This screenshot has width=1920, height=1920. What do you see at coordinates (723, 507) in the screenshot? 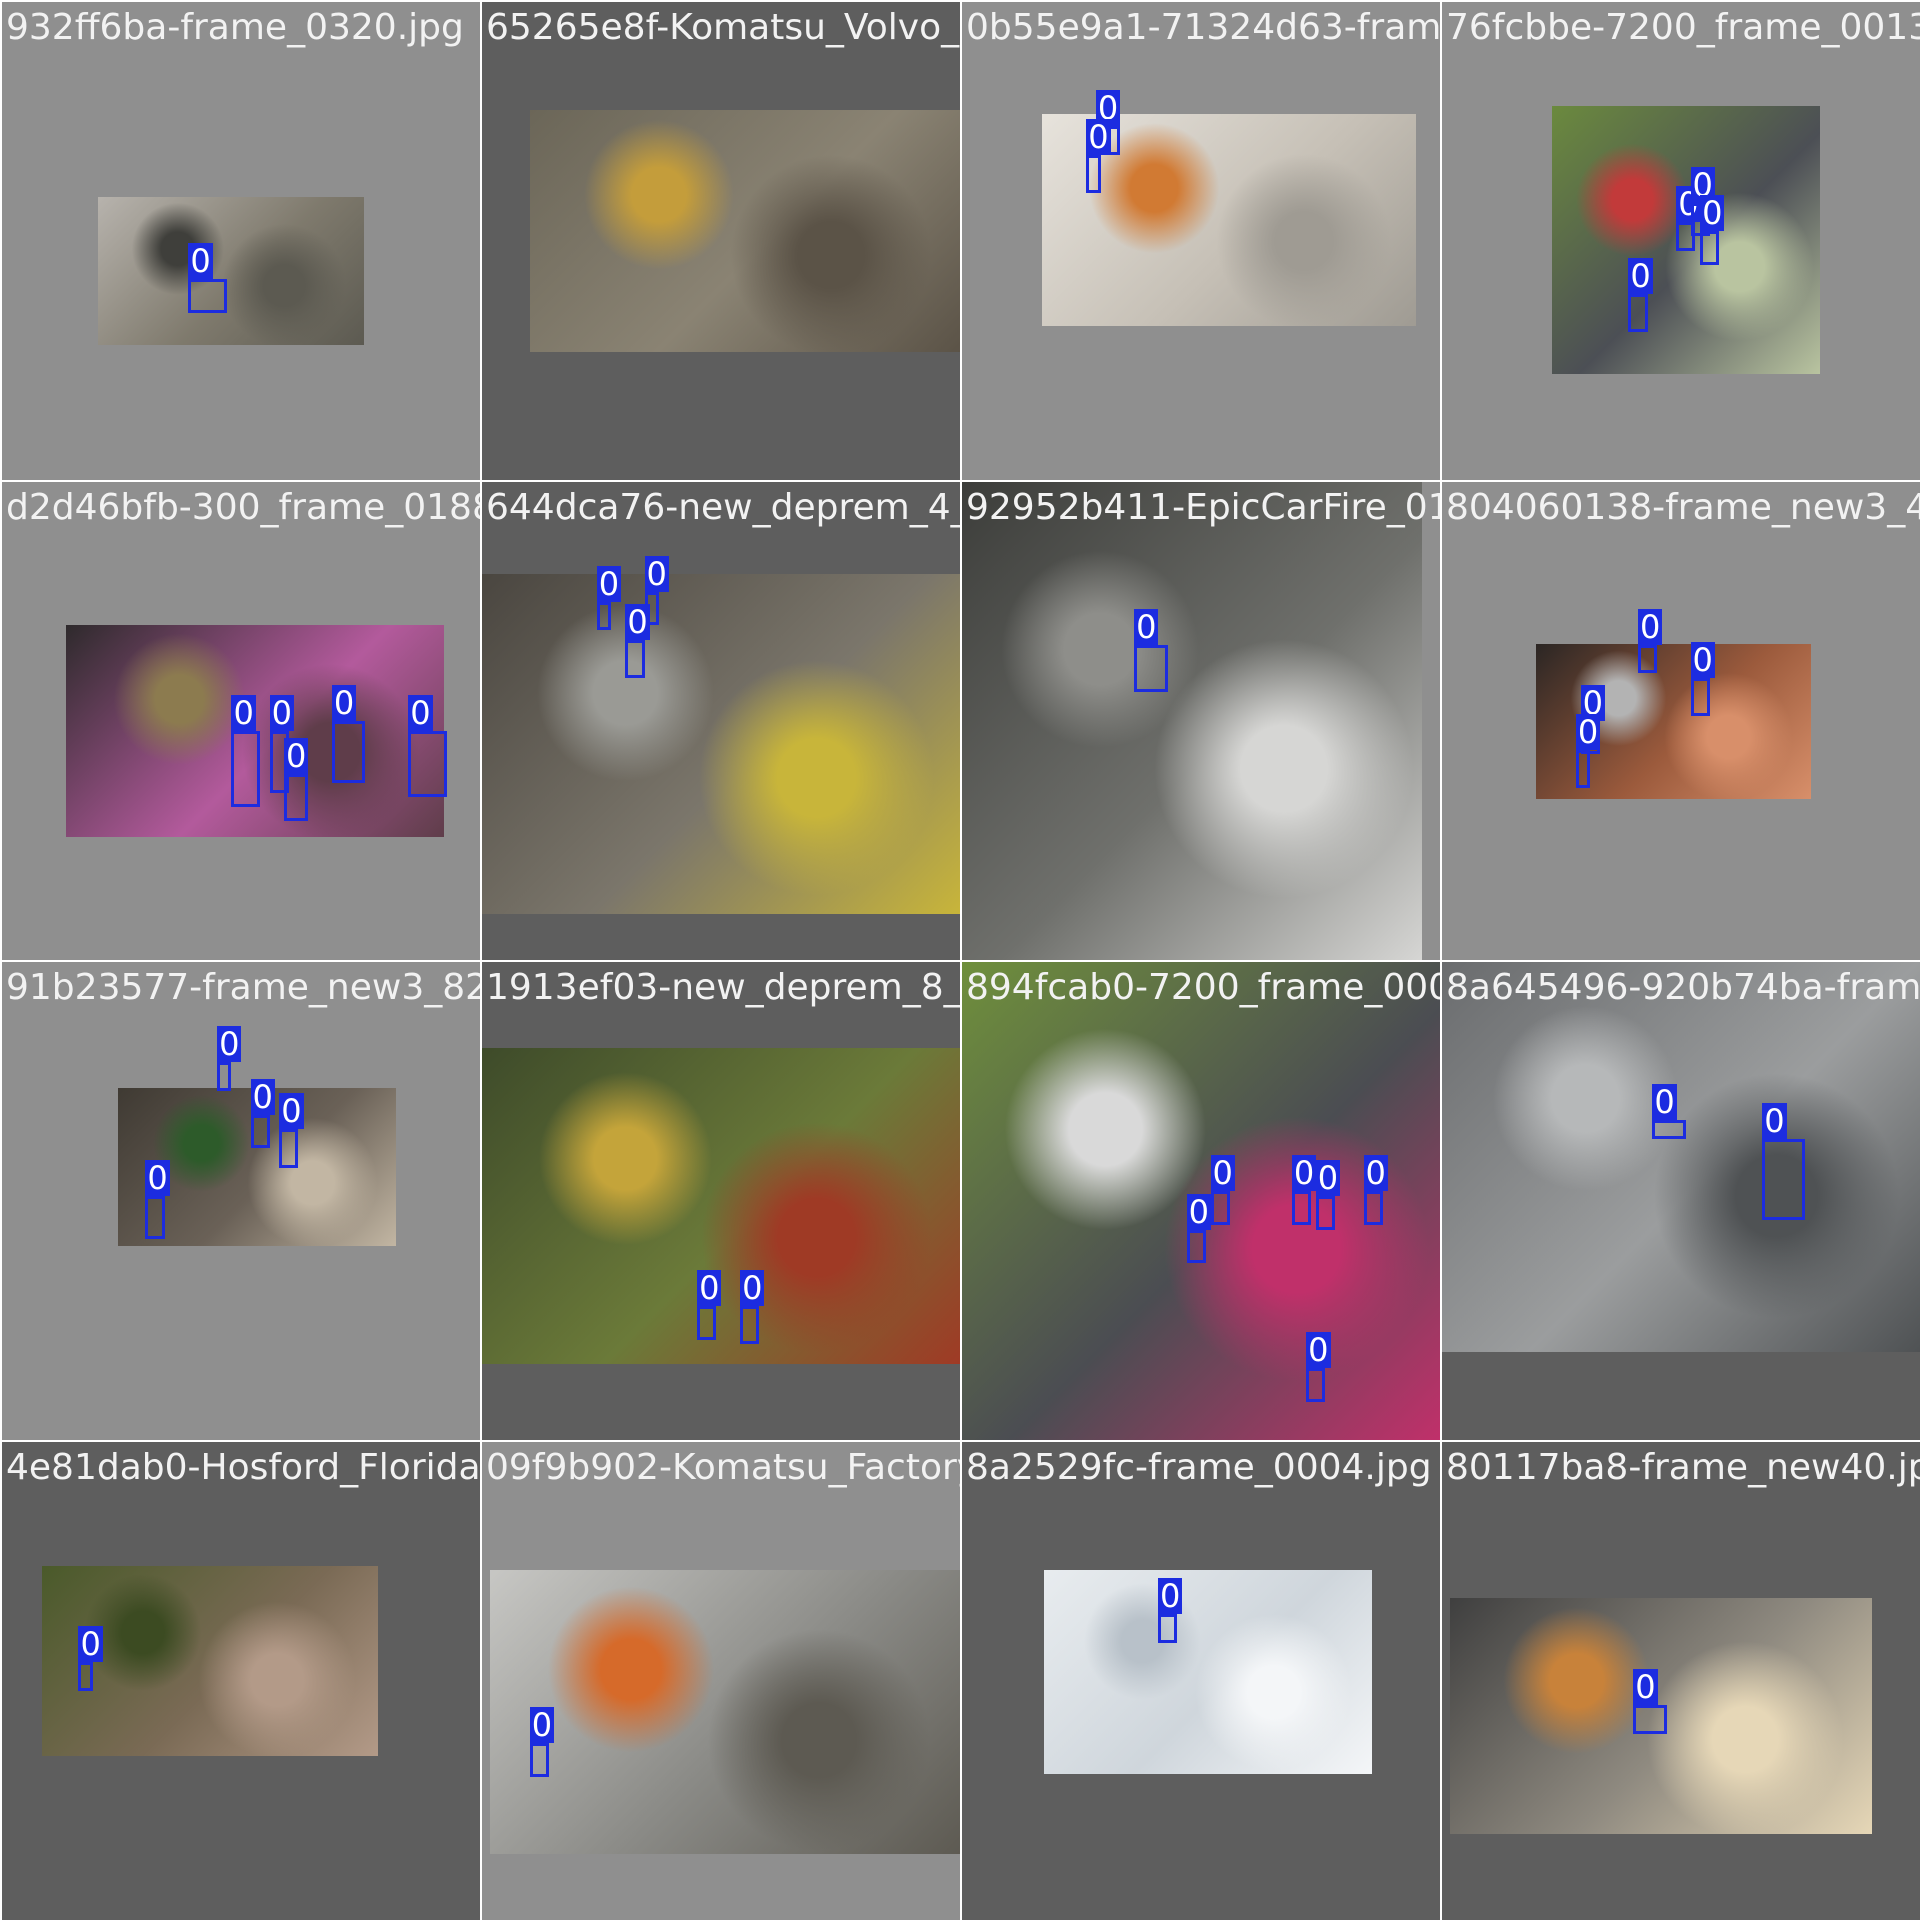
I see `tile-filename: 644dca76-new_deprem_4_0052.jpg` at bounding box center [723, 507].